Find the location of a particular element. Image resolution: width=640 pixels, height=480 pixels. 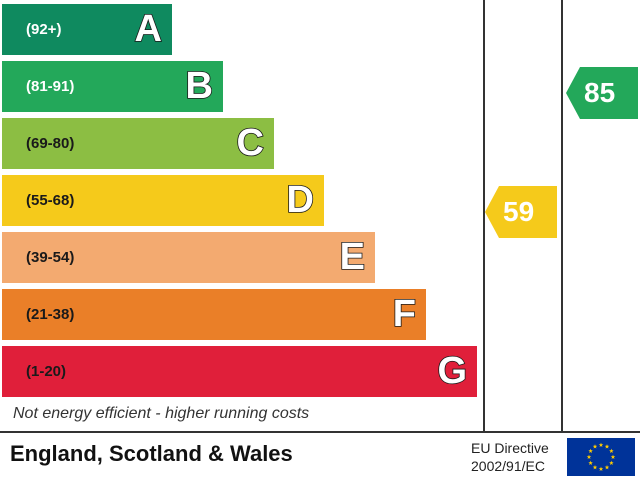

band-range-label: (69-80) is located at coordinates (50, 143).